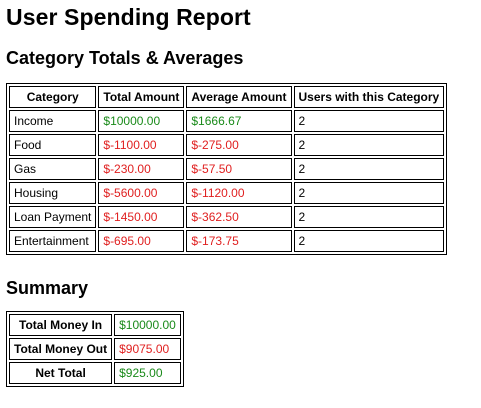  Describe the element at coordinates (147, 325) in the screenshot. I see `summary-value: $10000.00` at that location.